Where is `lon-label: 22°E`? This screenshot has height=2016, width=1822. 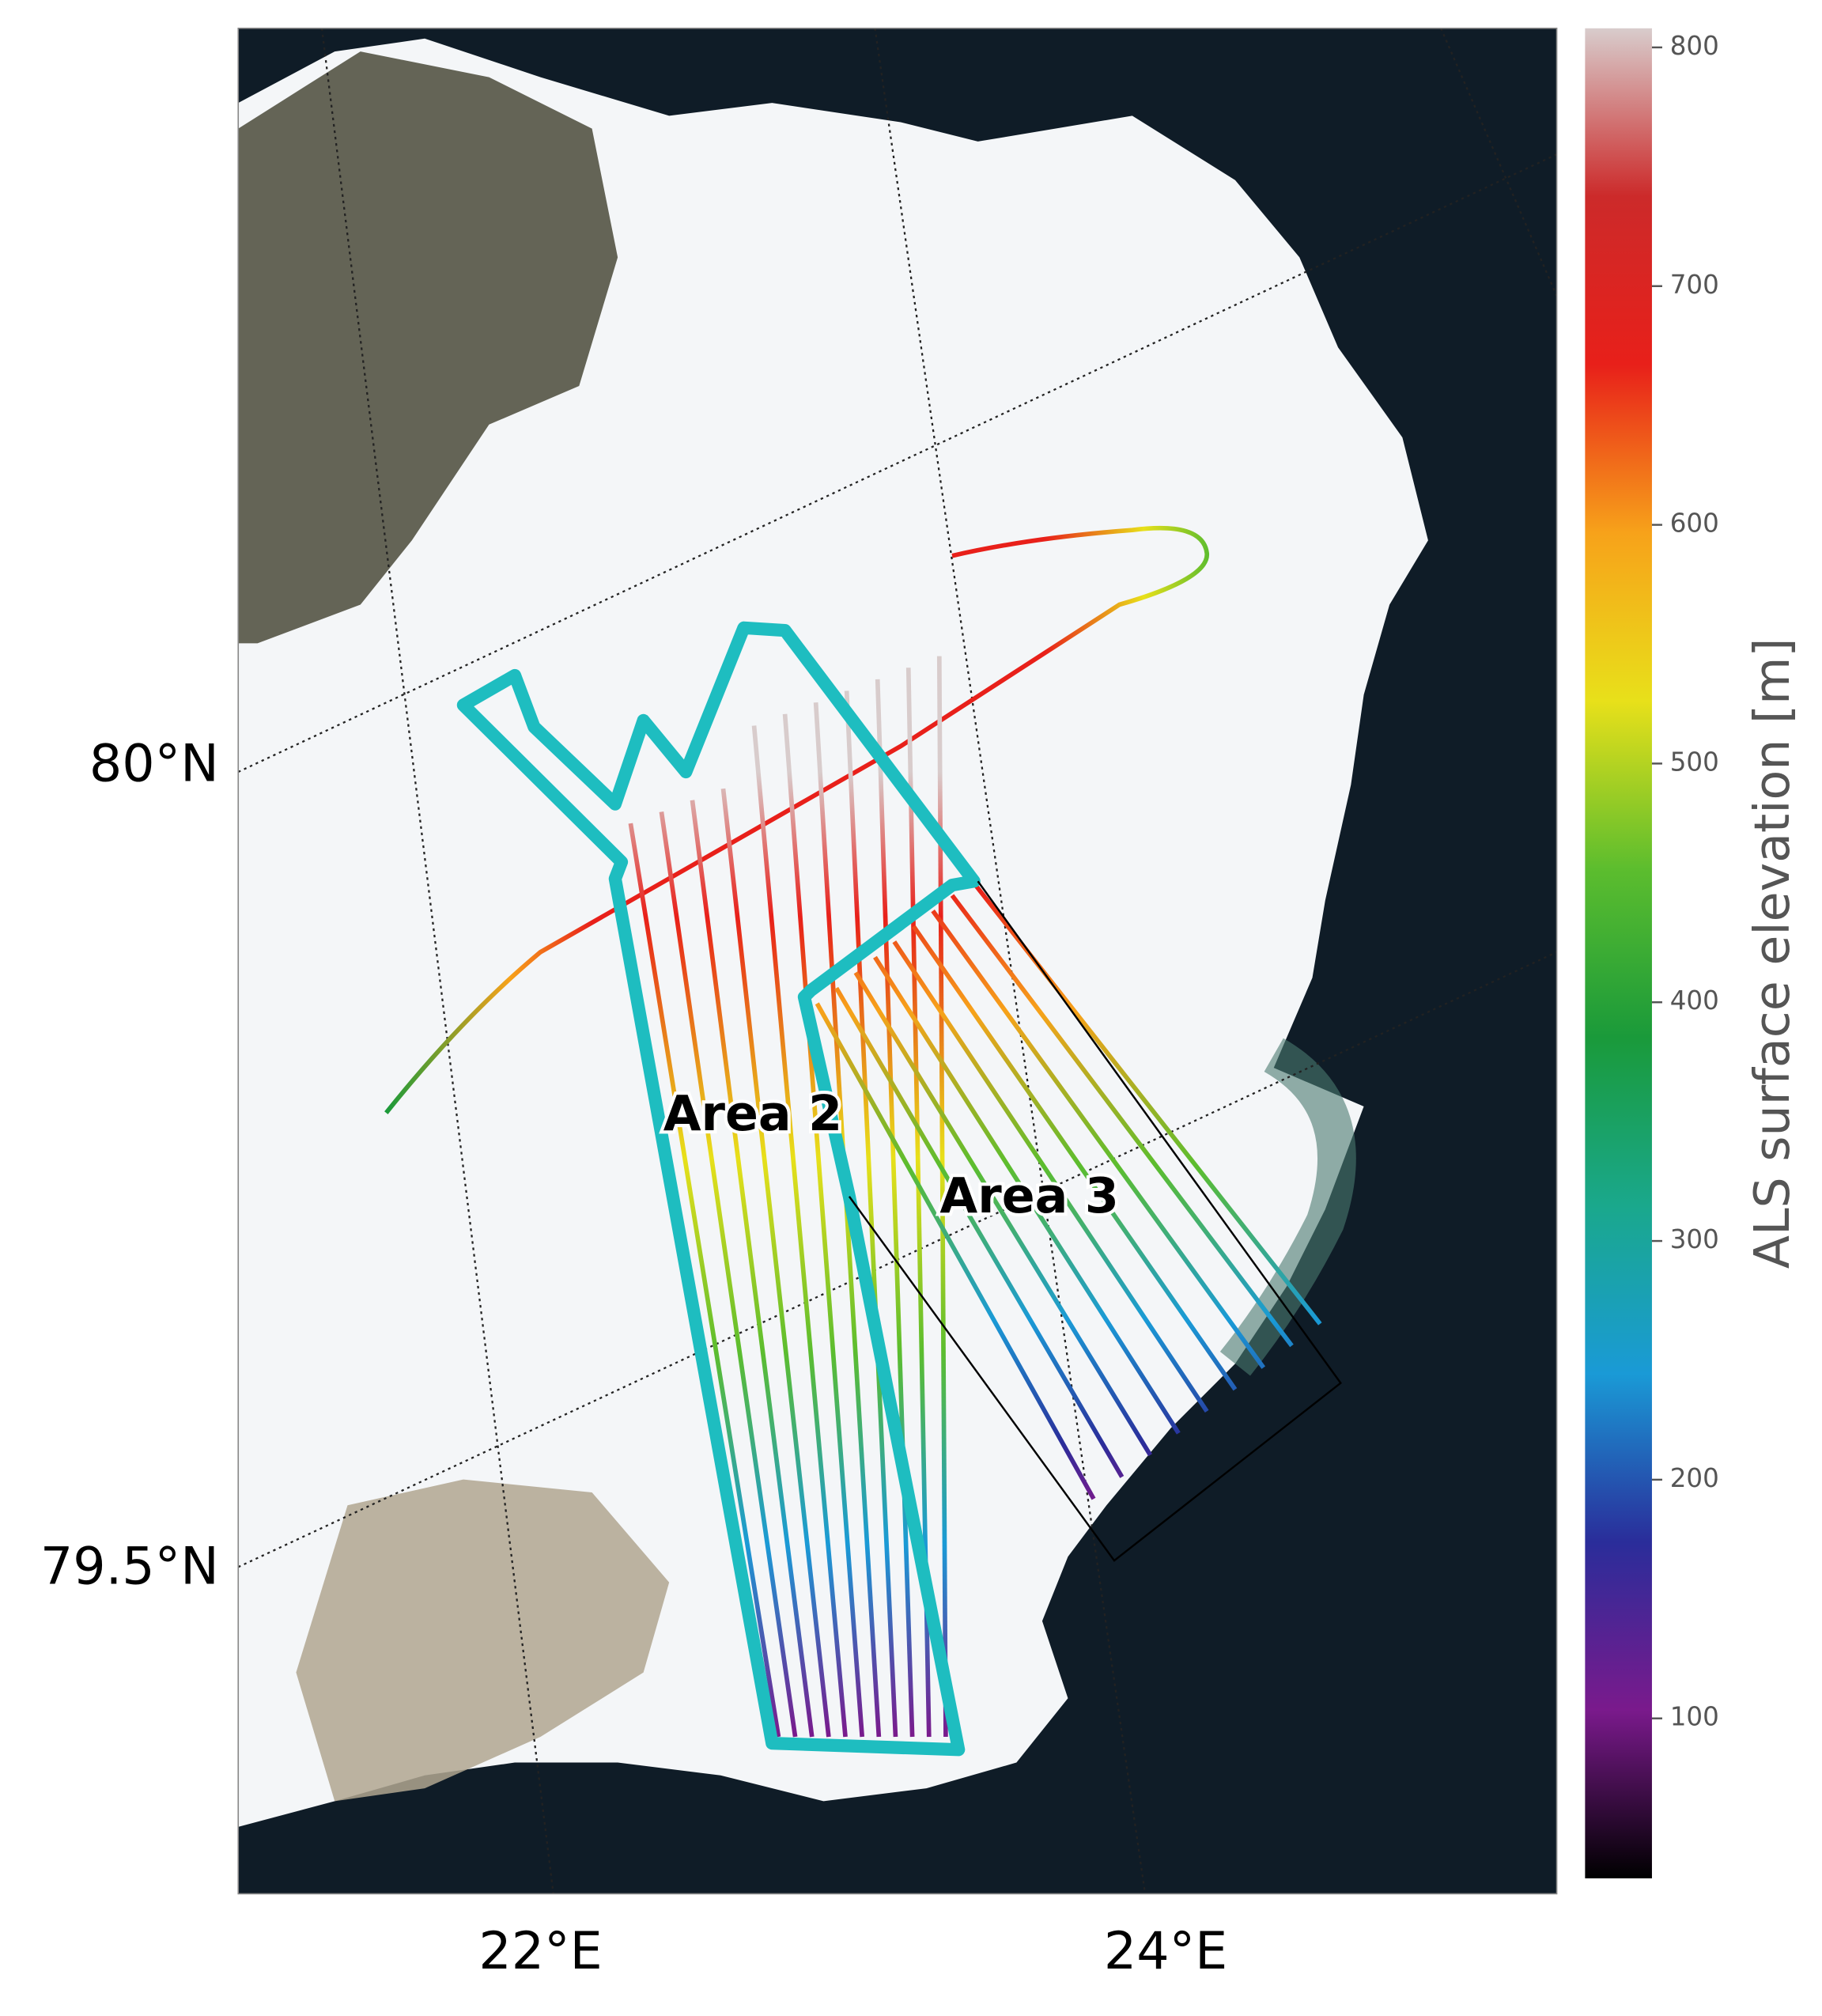 lon-label: 22°E is located at coordinates (540, 1951).